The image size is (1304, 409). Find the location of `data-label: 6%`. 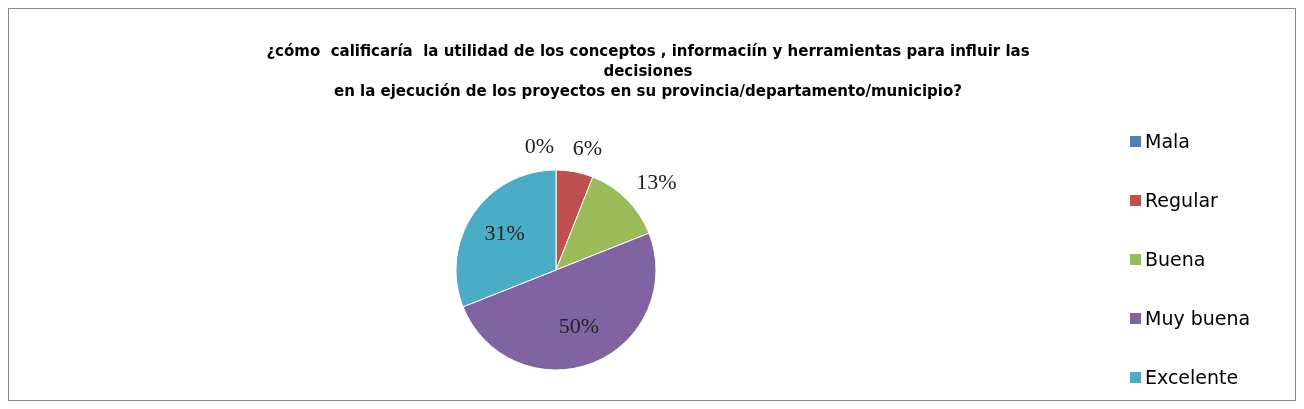

data-label: 6% is located at coordinates (587, 148).